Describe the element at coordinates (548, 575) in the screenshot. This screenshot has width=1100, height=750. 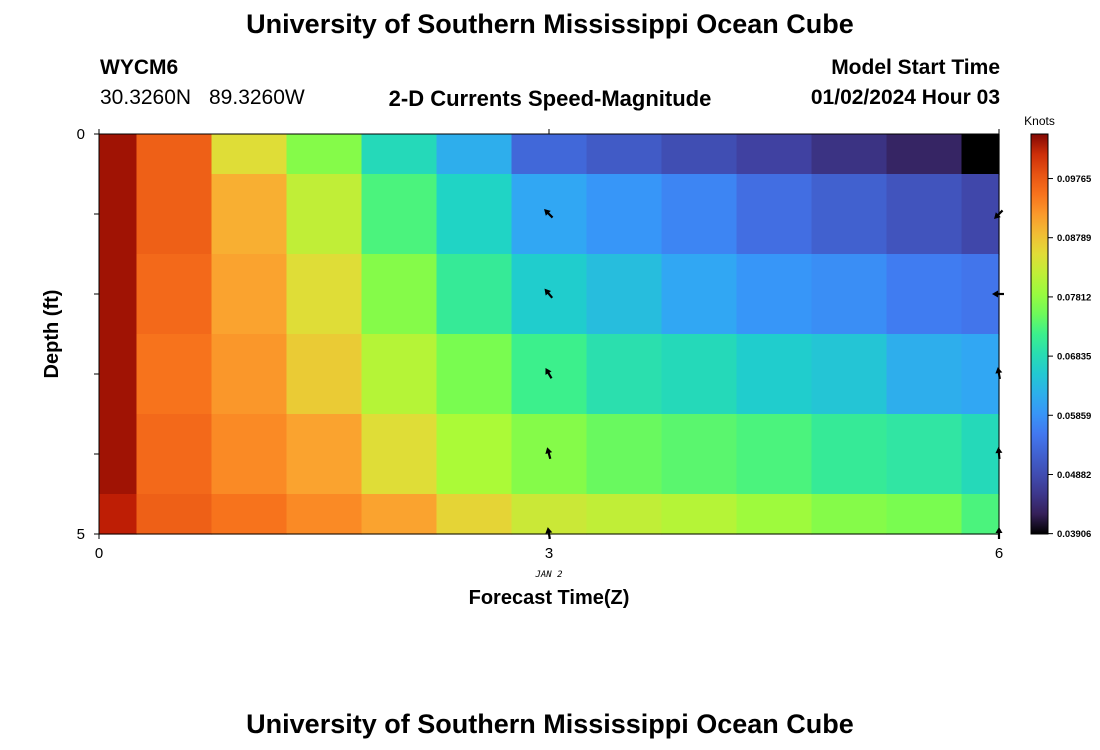
I see `x-date-label: JAN 2` at that location.